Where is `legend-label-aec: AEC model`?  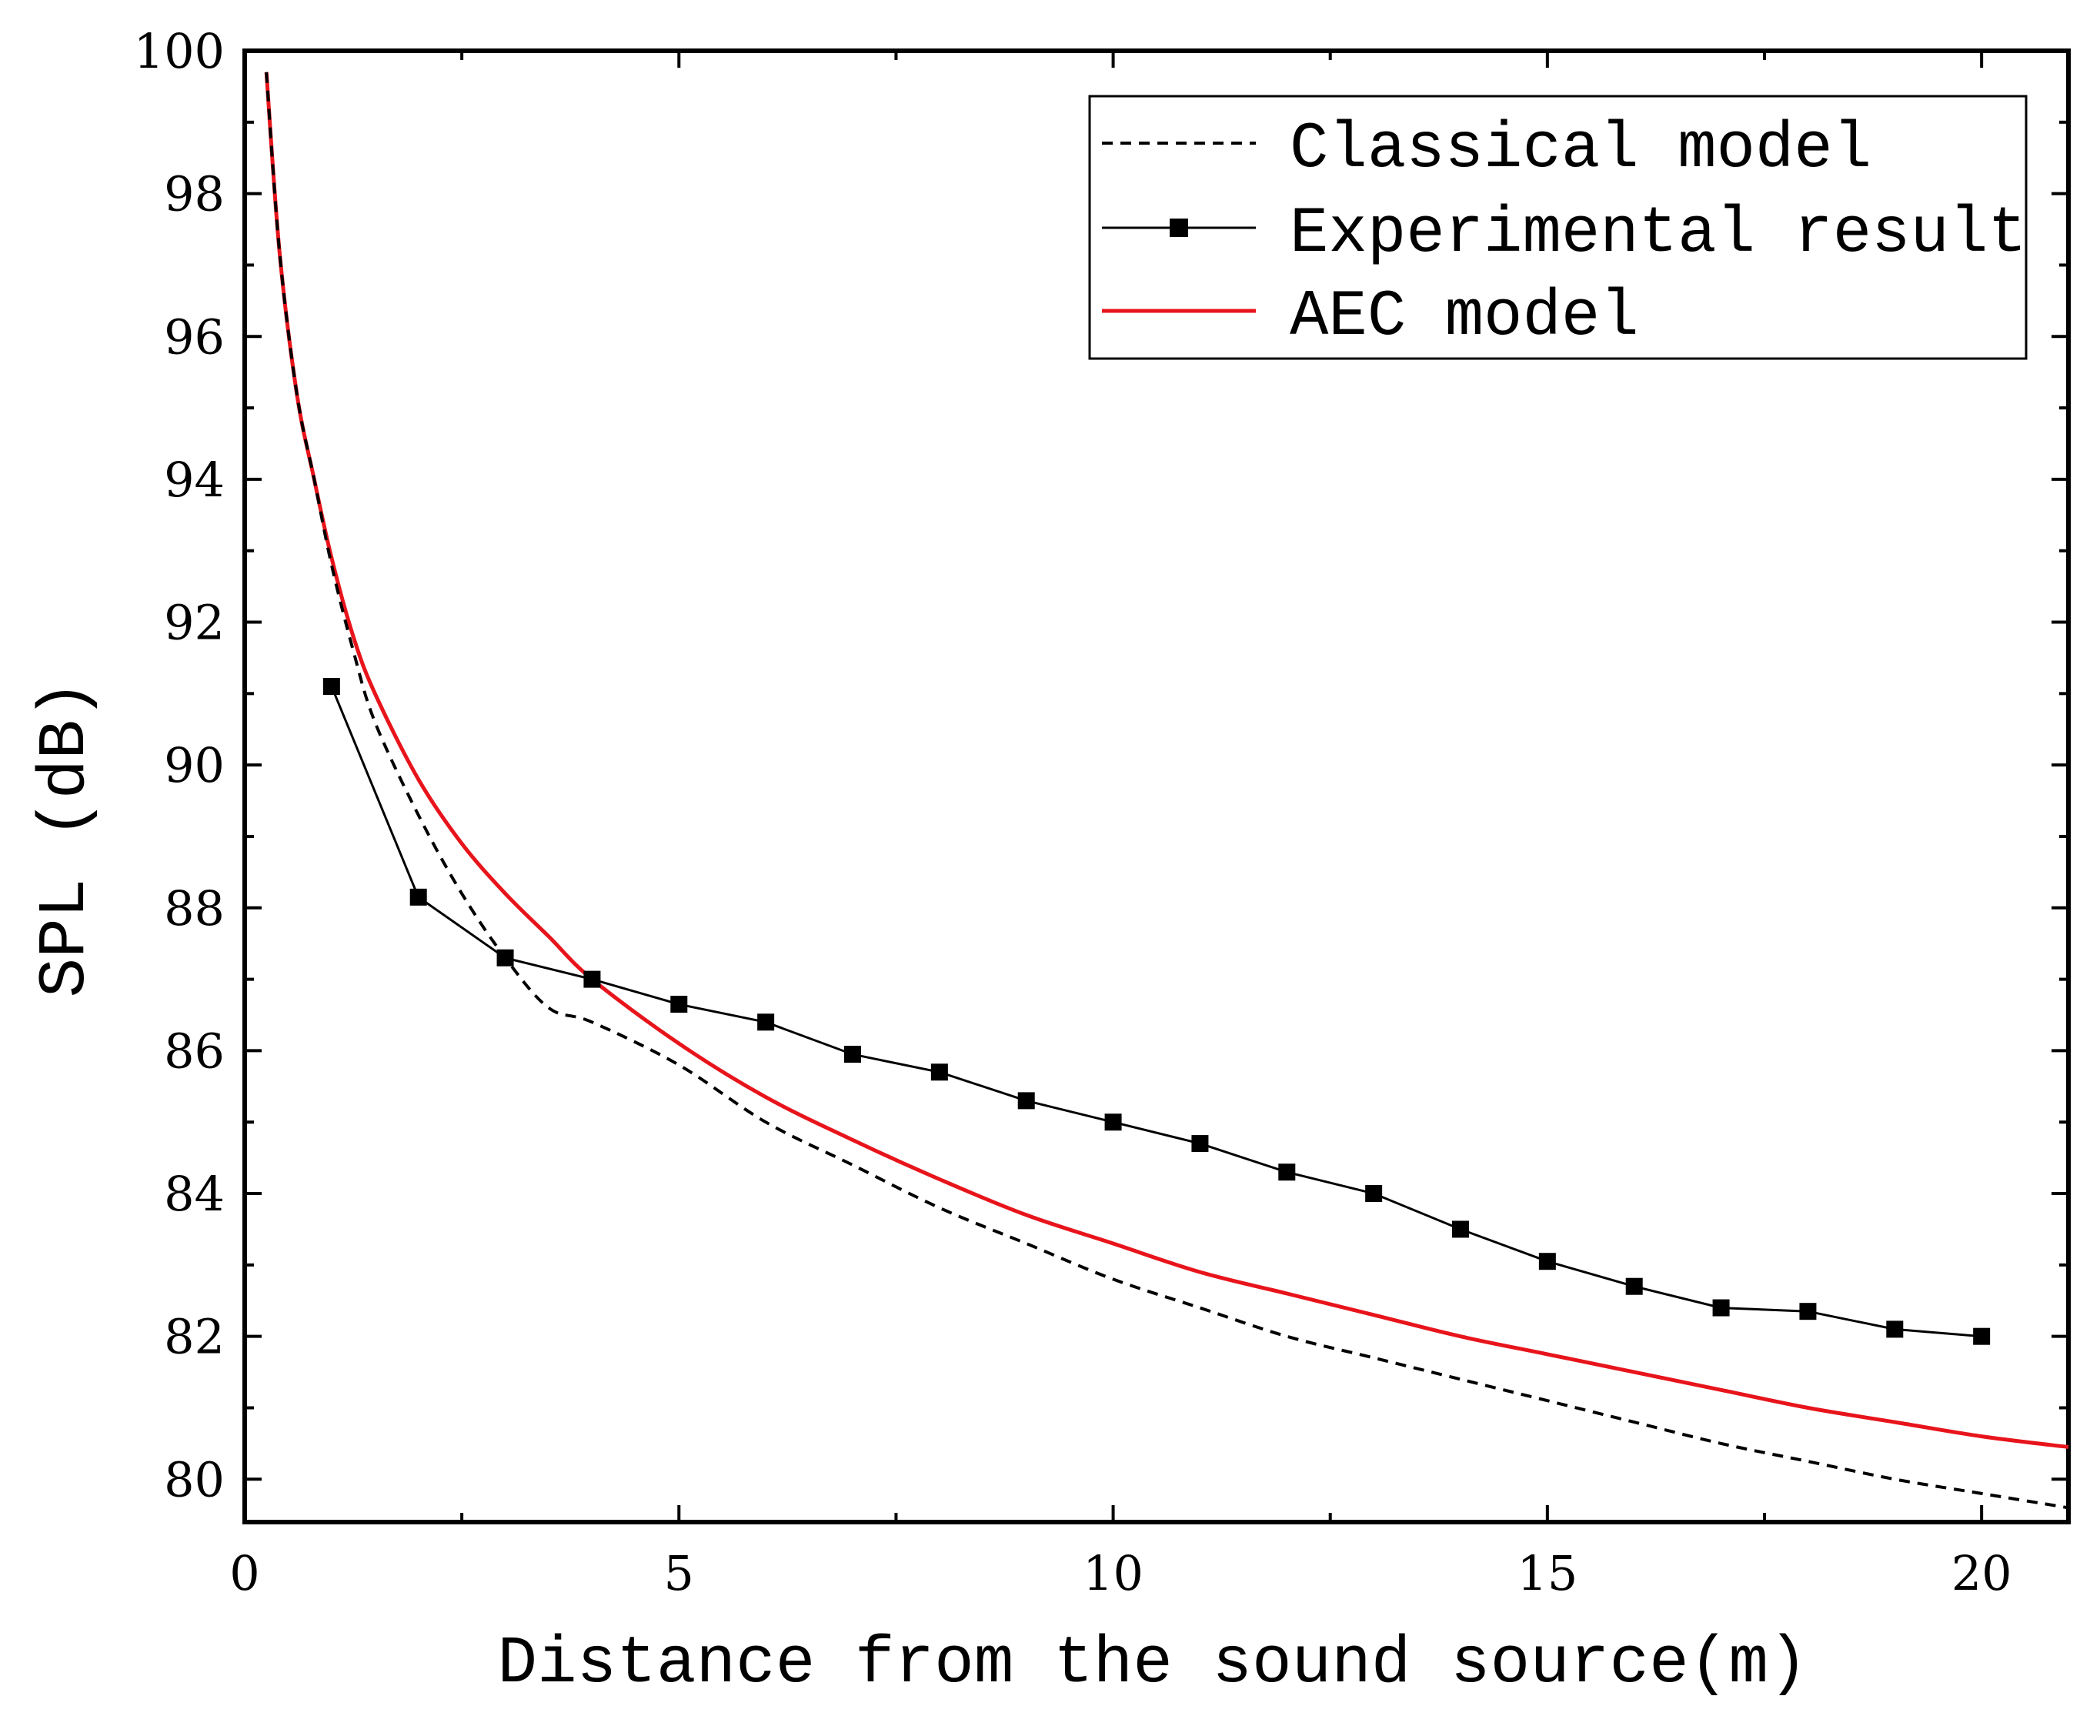 legend-label-aec: AEC model is located at coordinates (1464, 317).